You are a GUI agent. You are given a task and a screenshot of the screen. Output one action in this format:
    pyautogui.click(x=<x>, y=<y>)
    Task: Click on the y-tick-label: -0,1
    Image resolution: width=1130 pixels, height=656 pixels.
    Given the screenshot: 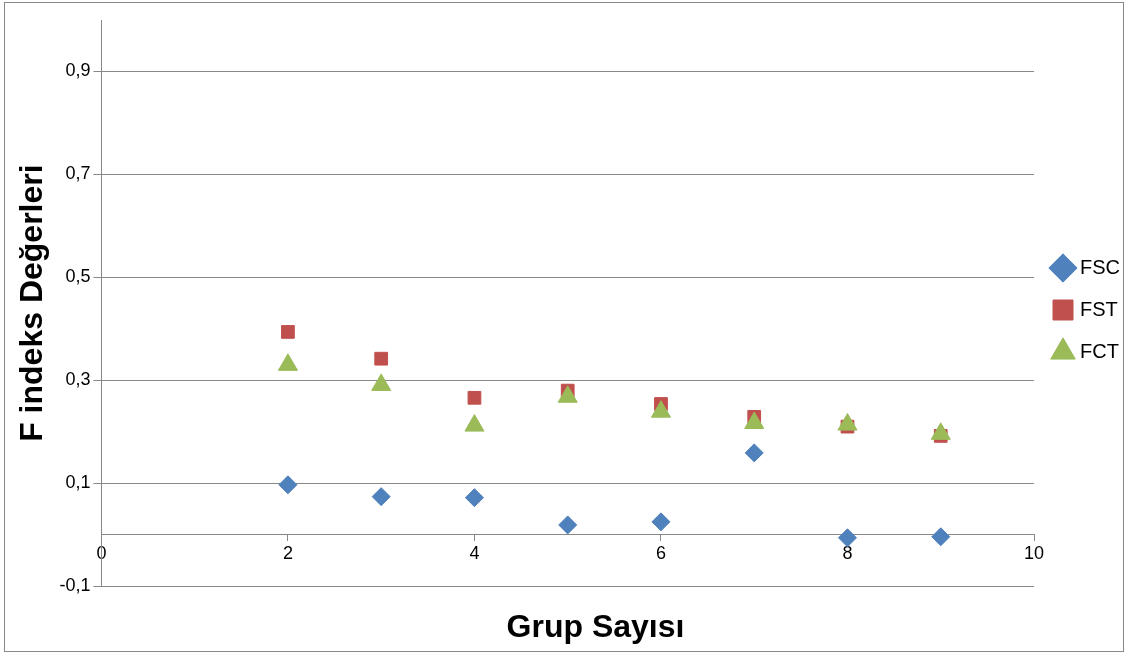 What is the action you would take?
    pyautogui.click(x=75, y=585)
    